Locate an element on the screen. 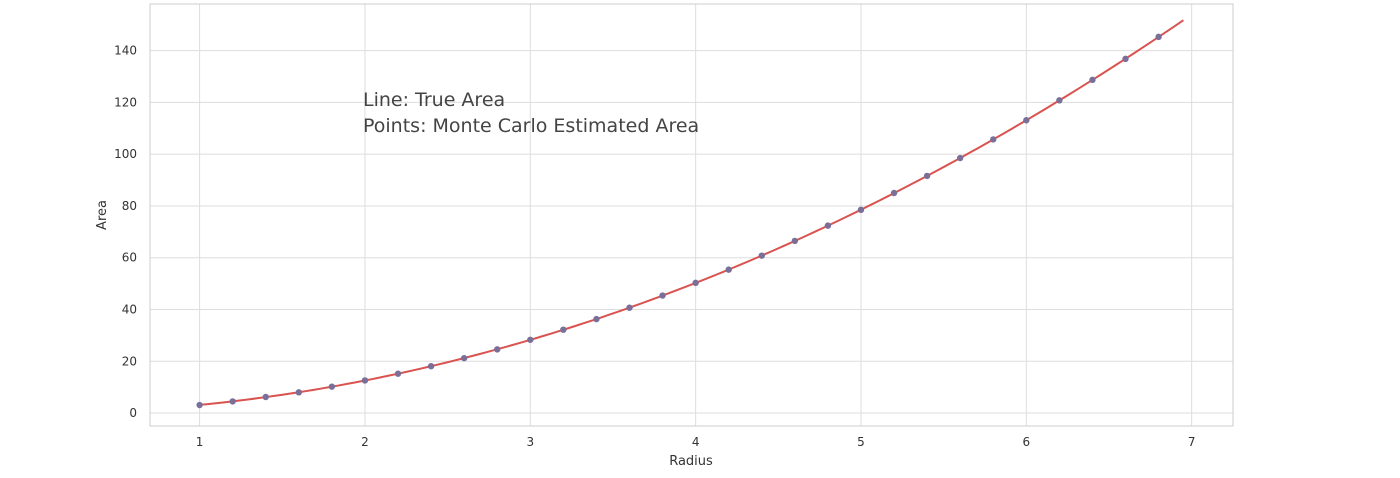  y-tick-label: 100 is located at coordinates (125, 154).